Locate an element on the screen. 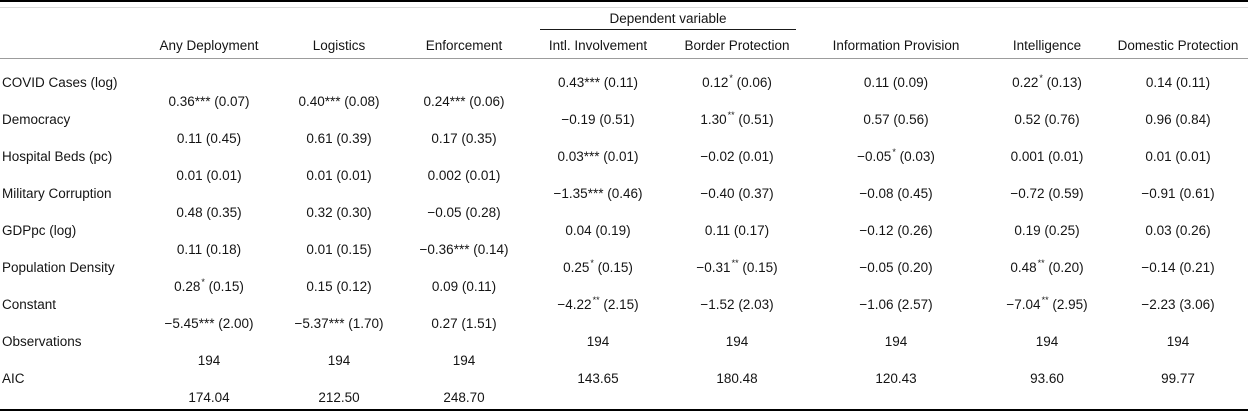 The width and height of the screenshot is (1248, 411). cell-value: 0.48 (0.35) is located at coordinates (209, 212).